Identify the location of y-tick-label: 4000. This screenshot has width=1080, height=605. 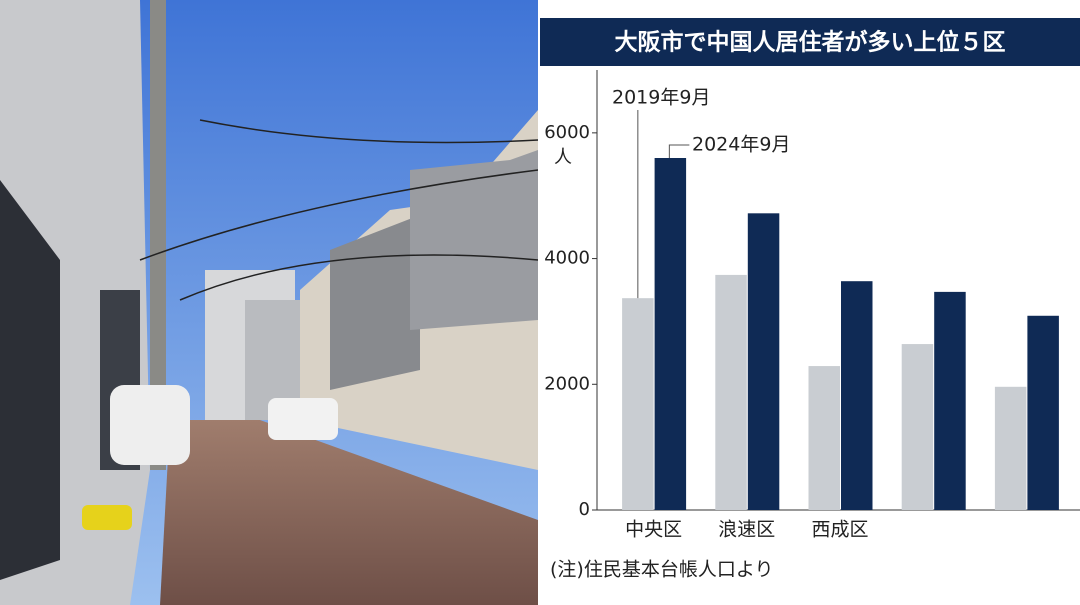
(567, 258).